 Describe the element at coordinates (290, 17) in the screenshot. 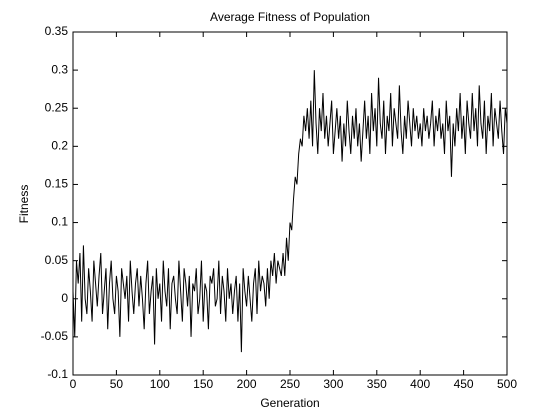

I see `chart-title: Average Fitness of Population` at that location.